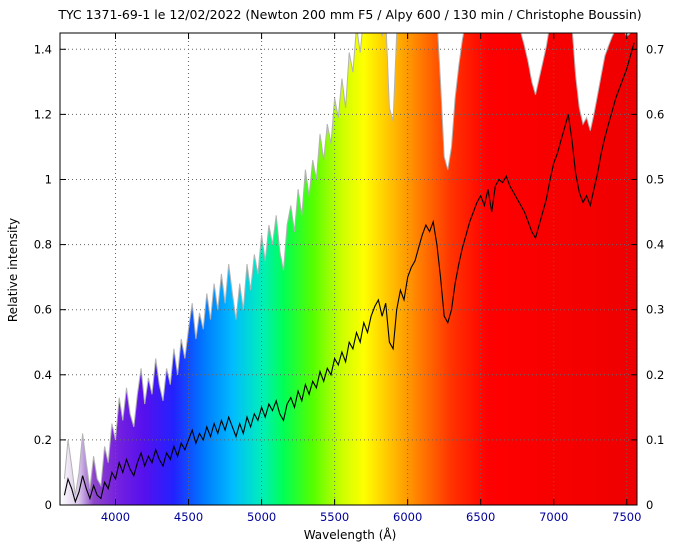  I want to click on y-tick-label-left: 0.2, so click(43, 440).